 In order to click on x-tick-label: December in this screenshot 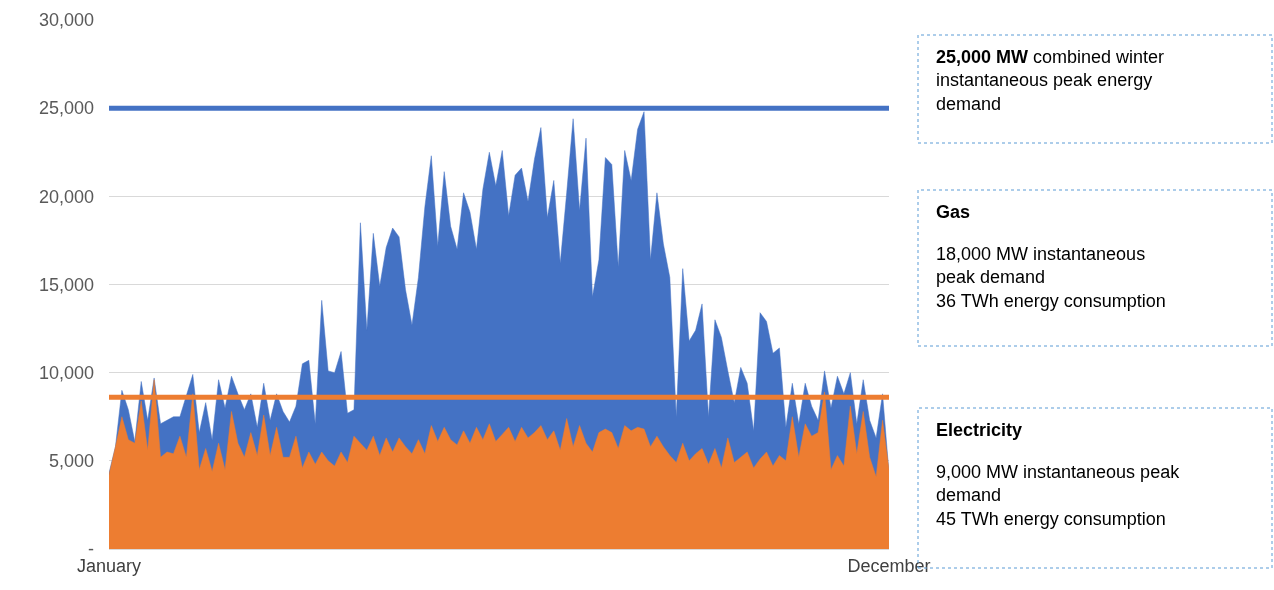, I will do `click(889, 565)`.